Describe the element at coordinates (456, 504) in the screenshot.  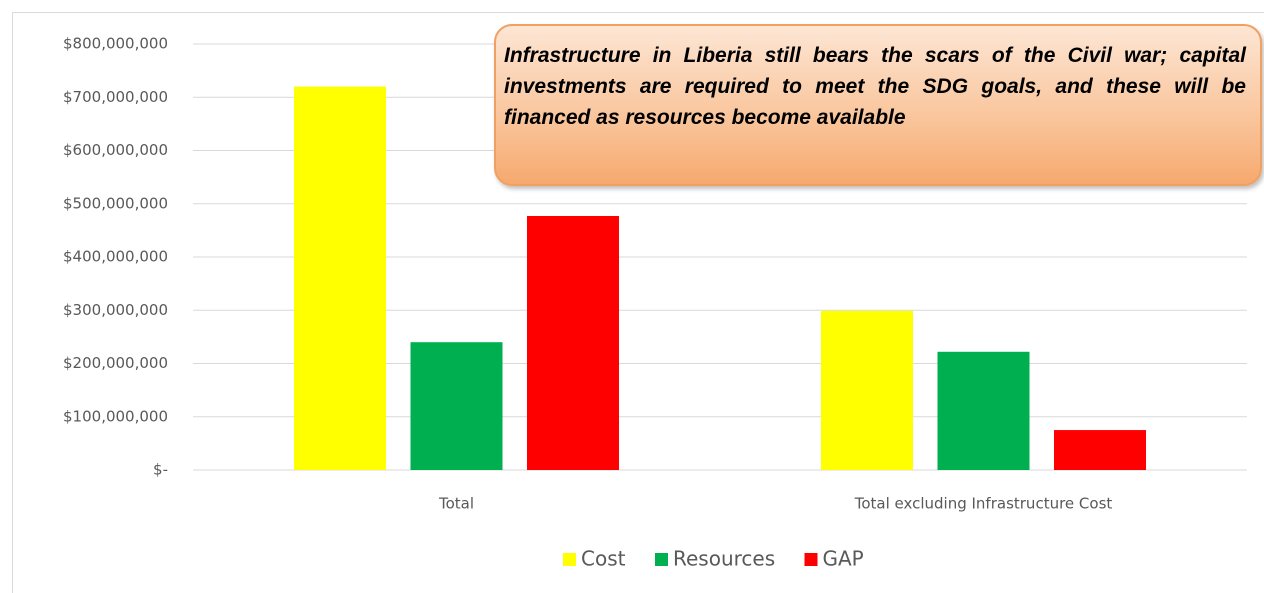
I see `x-tick-label: Total` at that location.